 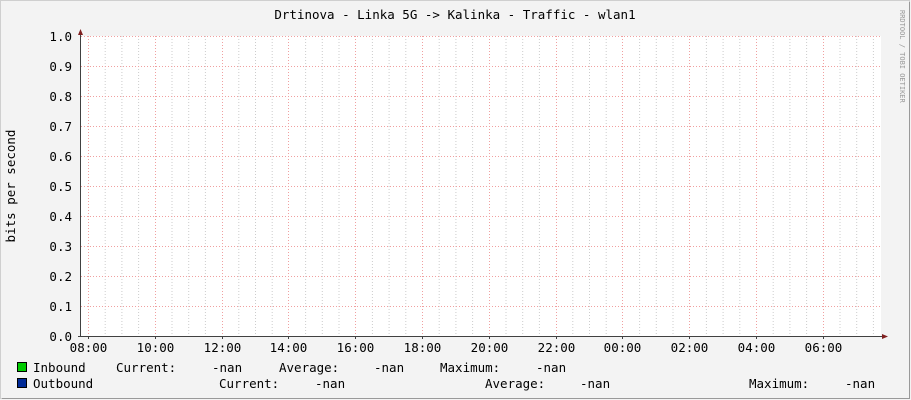 I want to click on y-axis-arrow-icon, so click(x=80, y=32).